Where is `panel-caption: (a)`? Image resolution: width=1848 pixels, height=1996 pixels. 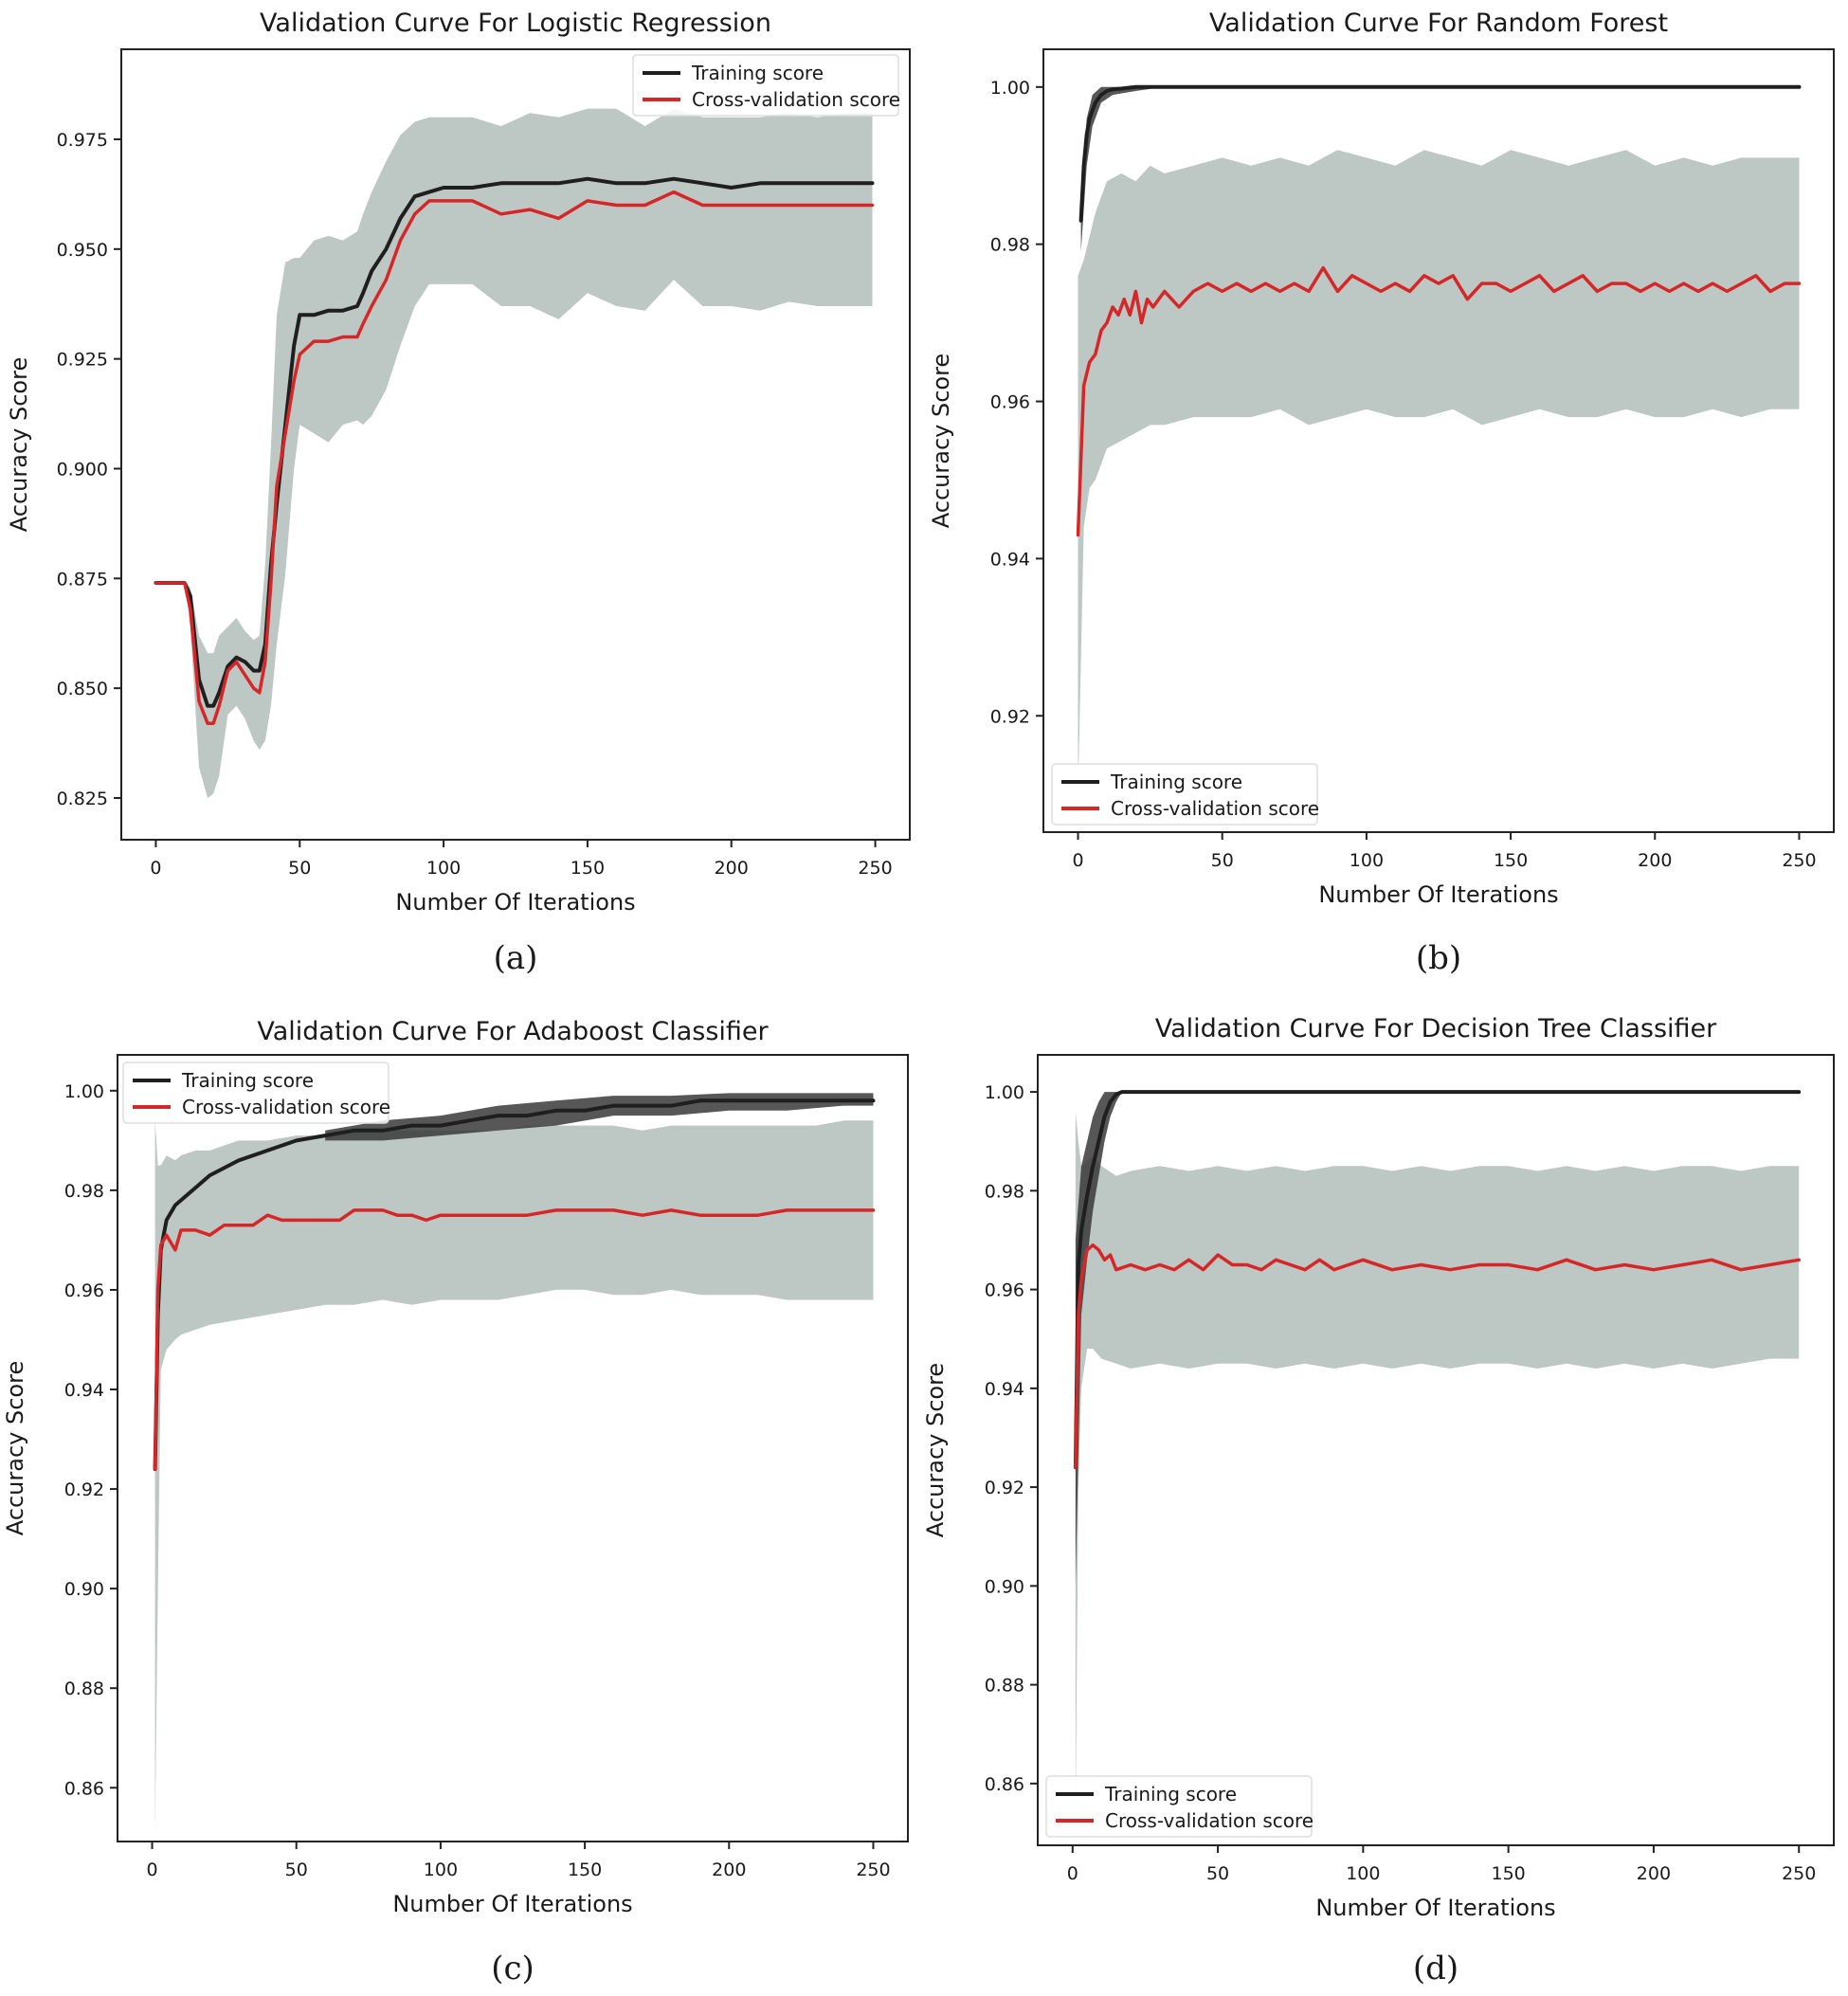
panel-caption: (a) is located at coordinates (516, 958).